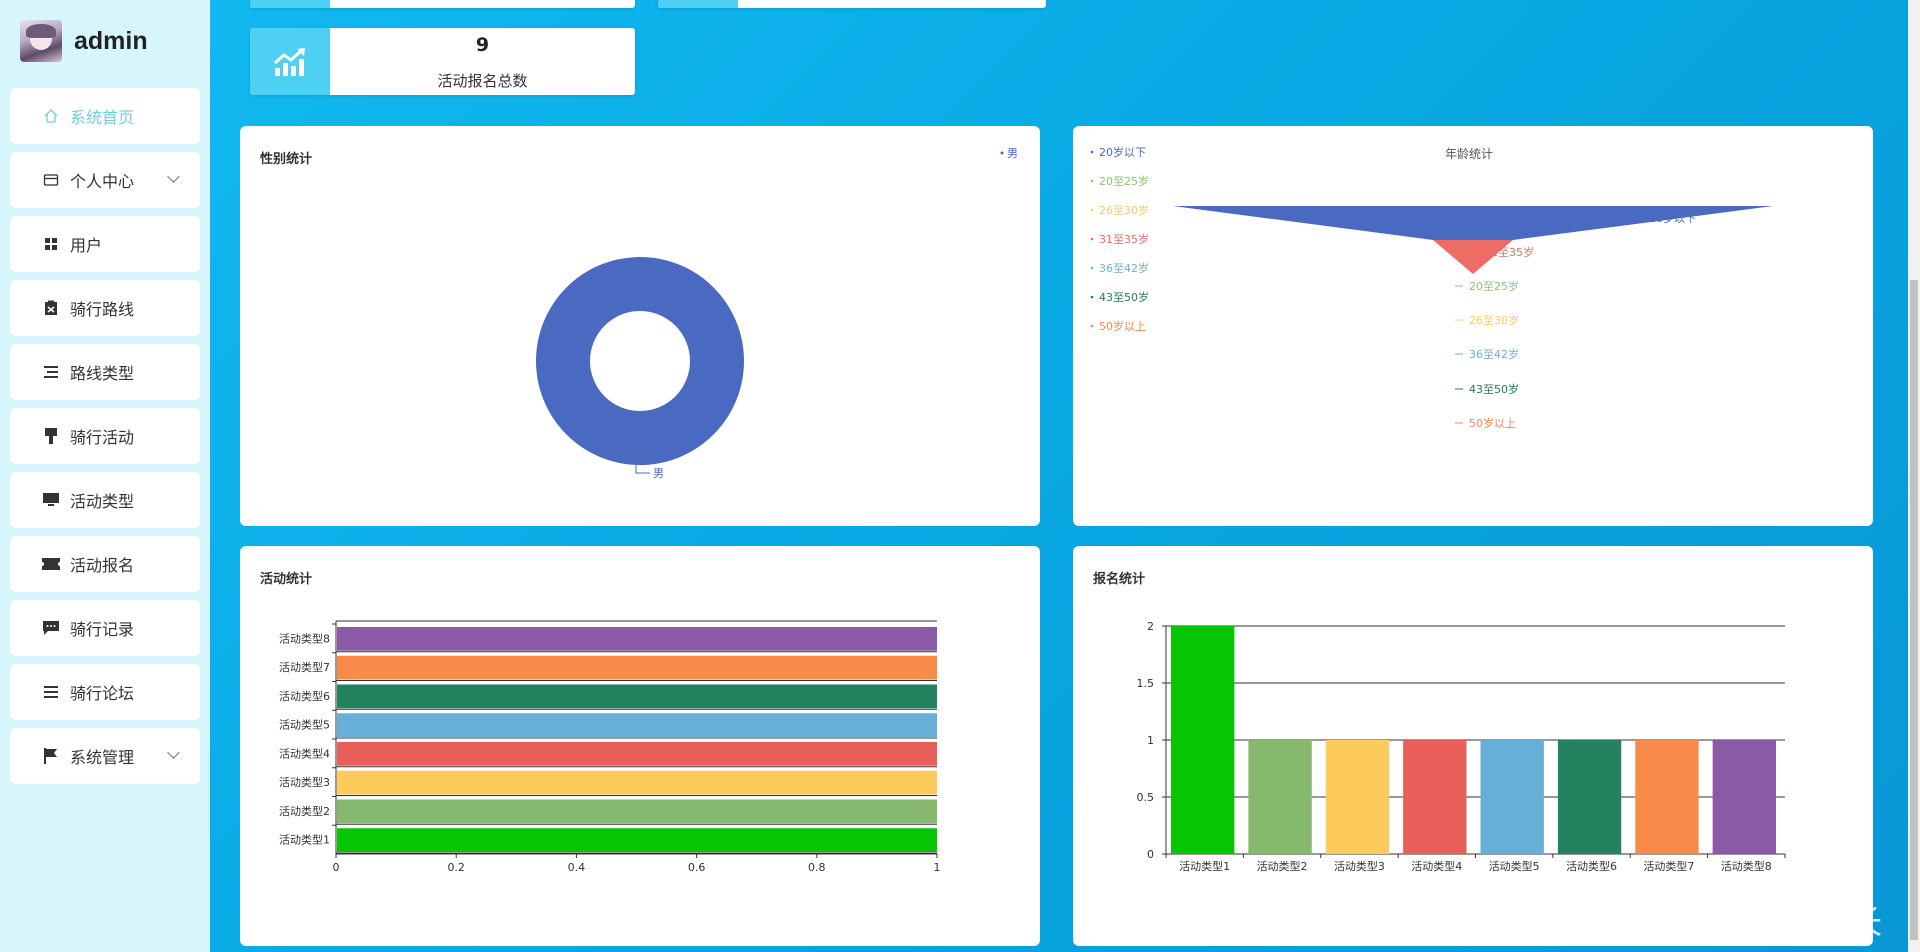 The width and height of the screenshot is (1920, 952). I want to click on gender-legend: 男, so click(1009, 153).